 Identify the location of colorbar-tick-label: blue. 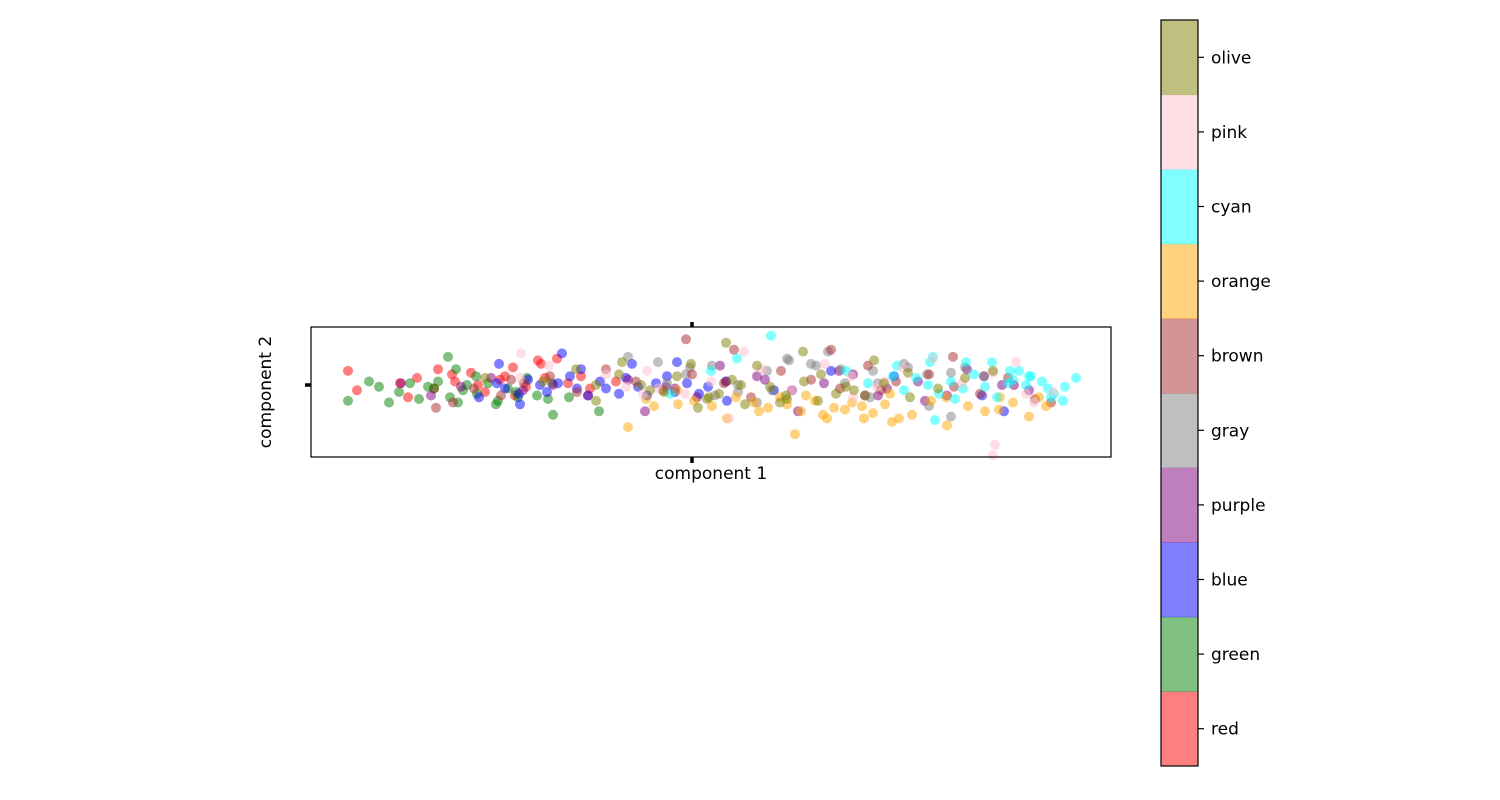
(1229, 581).